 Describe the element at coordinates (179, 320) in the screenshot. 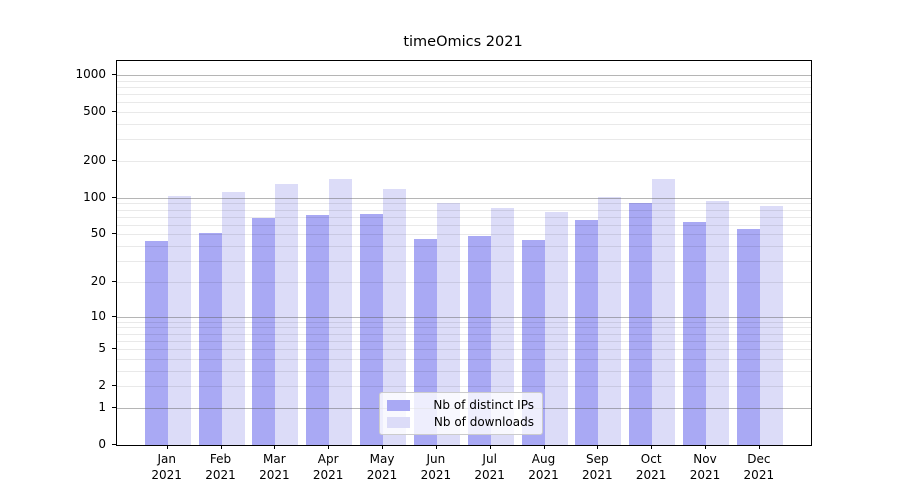

I see `bar-jan-downloads` at that location.